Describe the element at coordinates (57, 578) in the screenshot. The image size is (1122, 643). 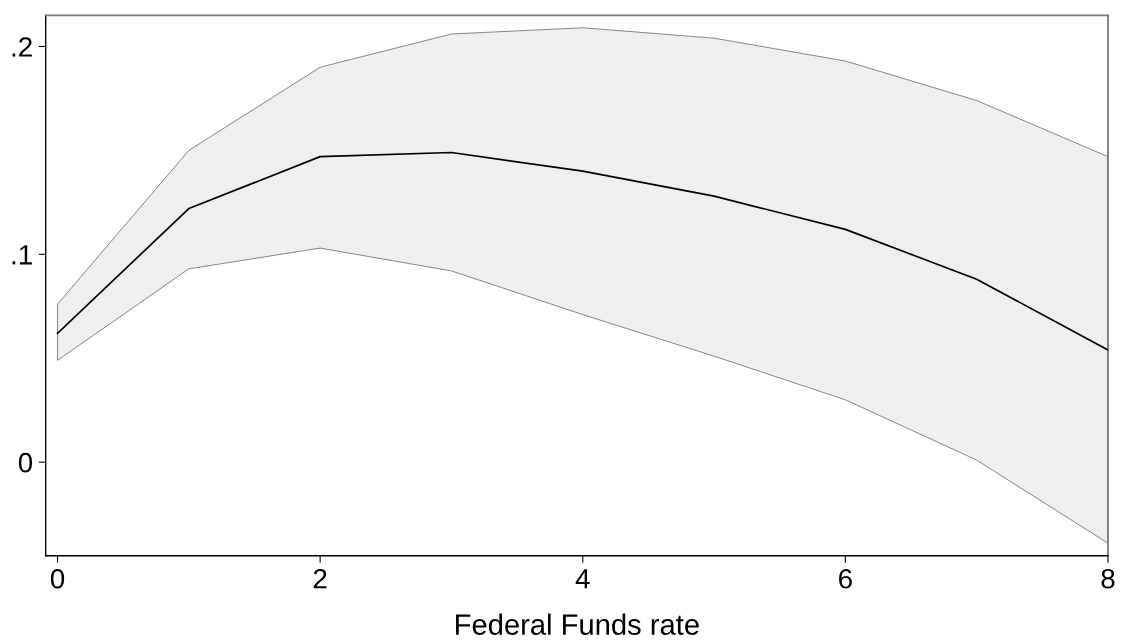
I see `x-tick-label: 0` at that location.